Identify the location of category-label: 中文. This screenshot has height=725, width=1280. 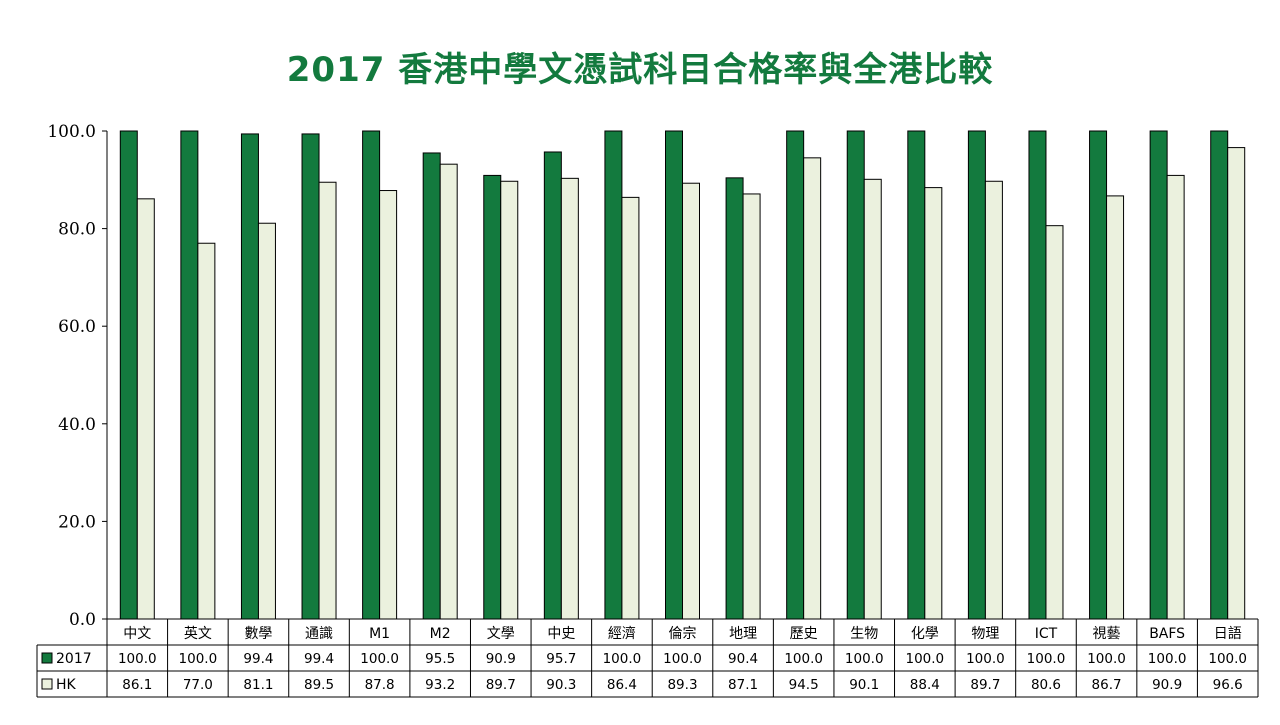
(137, 634).